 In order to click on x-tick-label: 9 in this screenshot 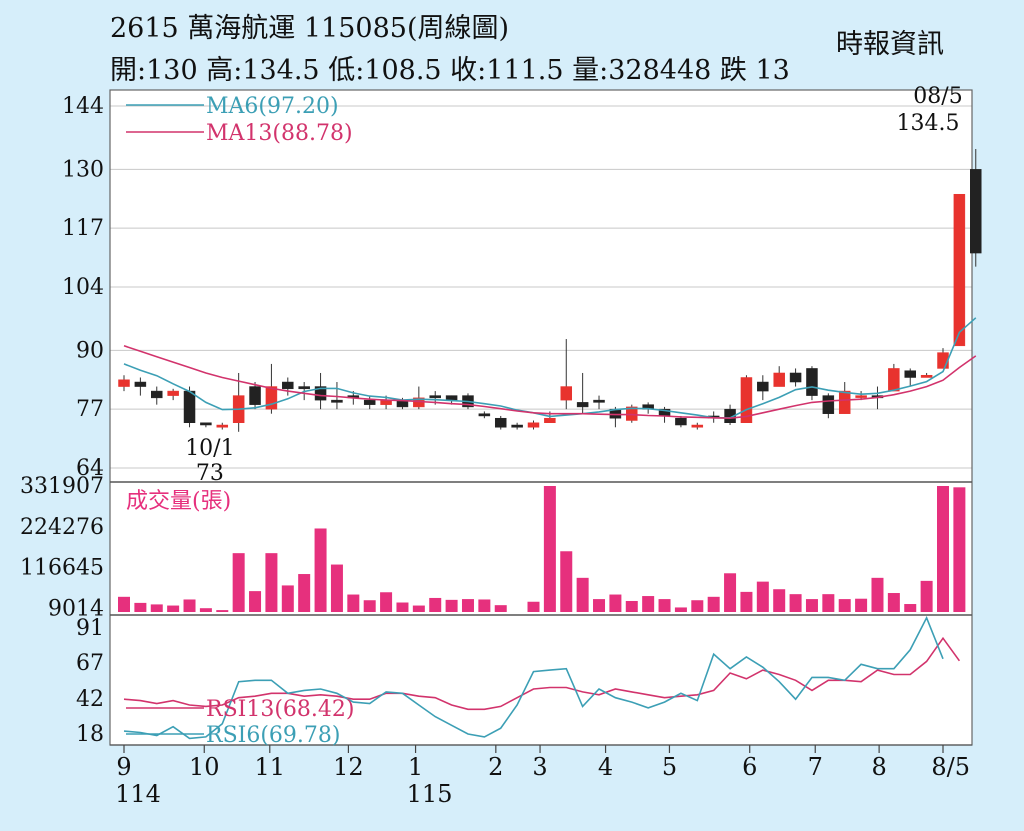, I will do `click(123, 767)`.